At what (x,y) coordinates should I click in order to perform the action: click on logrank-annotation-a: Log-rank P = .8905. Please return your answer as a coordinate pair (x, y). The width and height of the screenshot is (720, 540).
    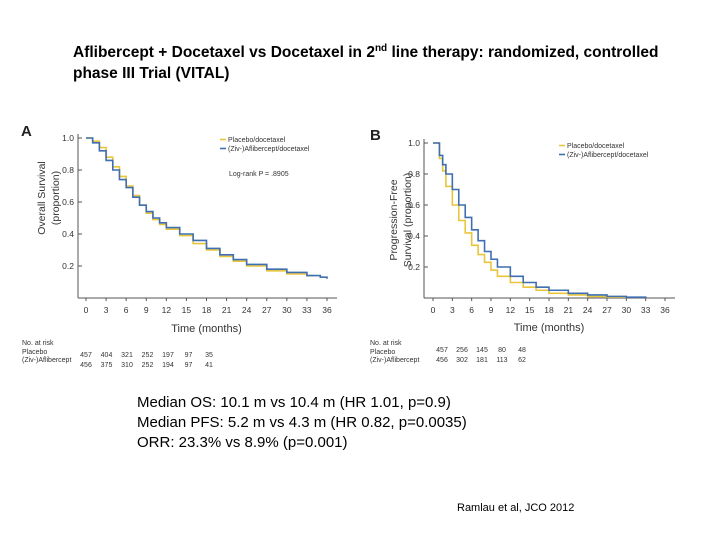
    Looking at the image, I should click on (259, 174).